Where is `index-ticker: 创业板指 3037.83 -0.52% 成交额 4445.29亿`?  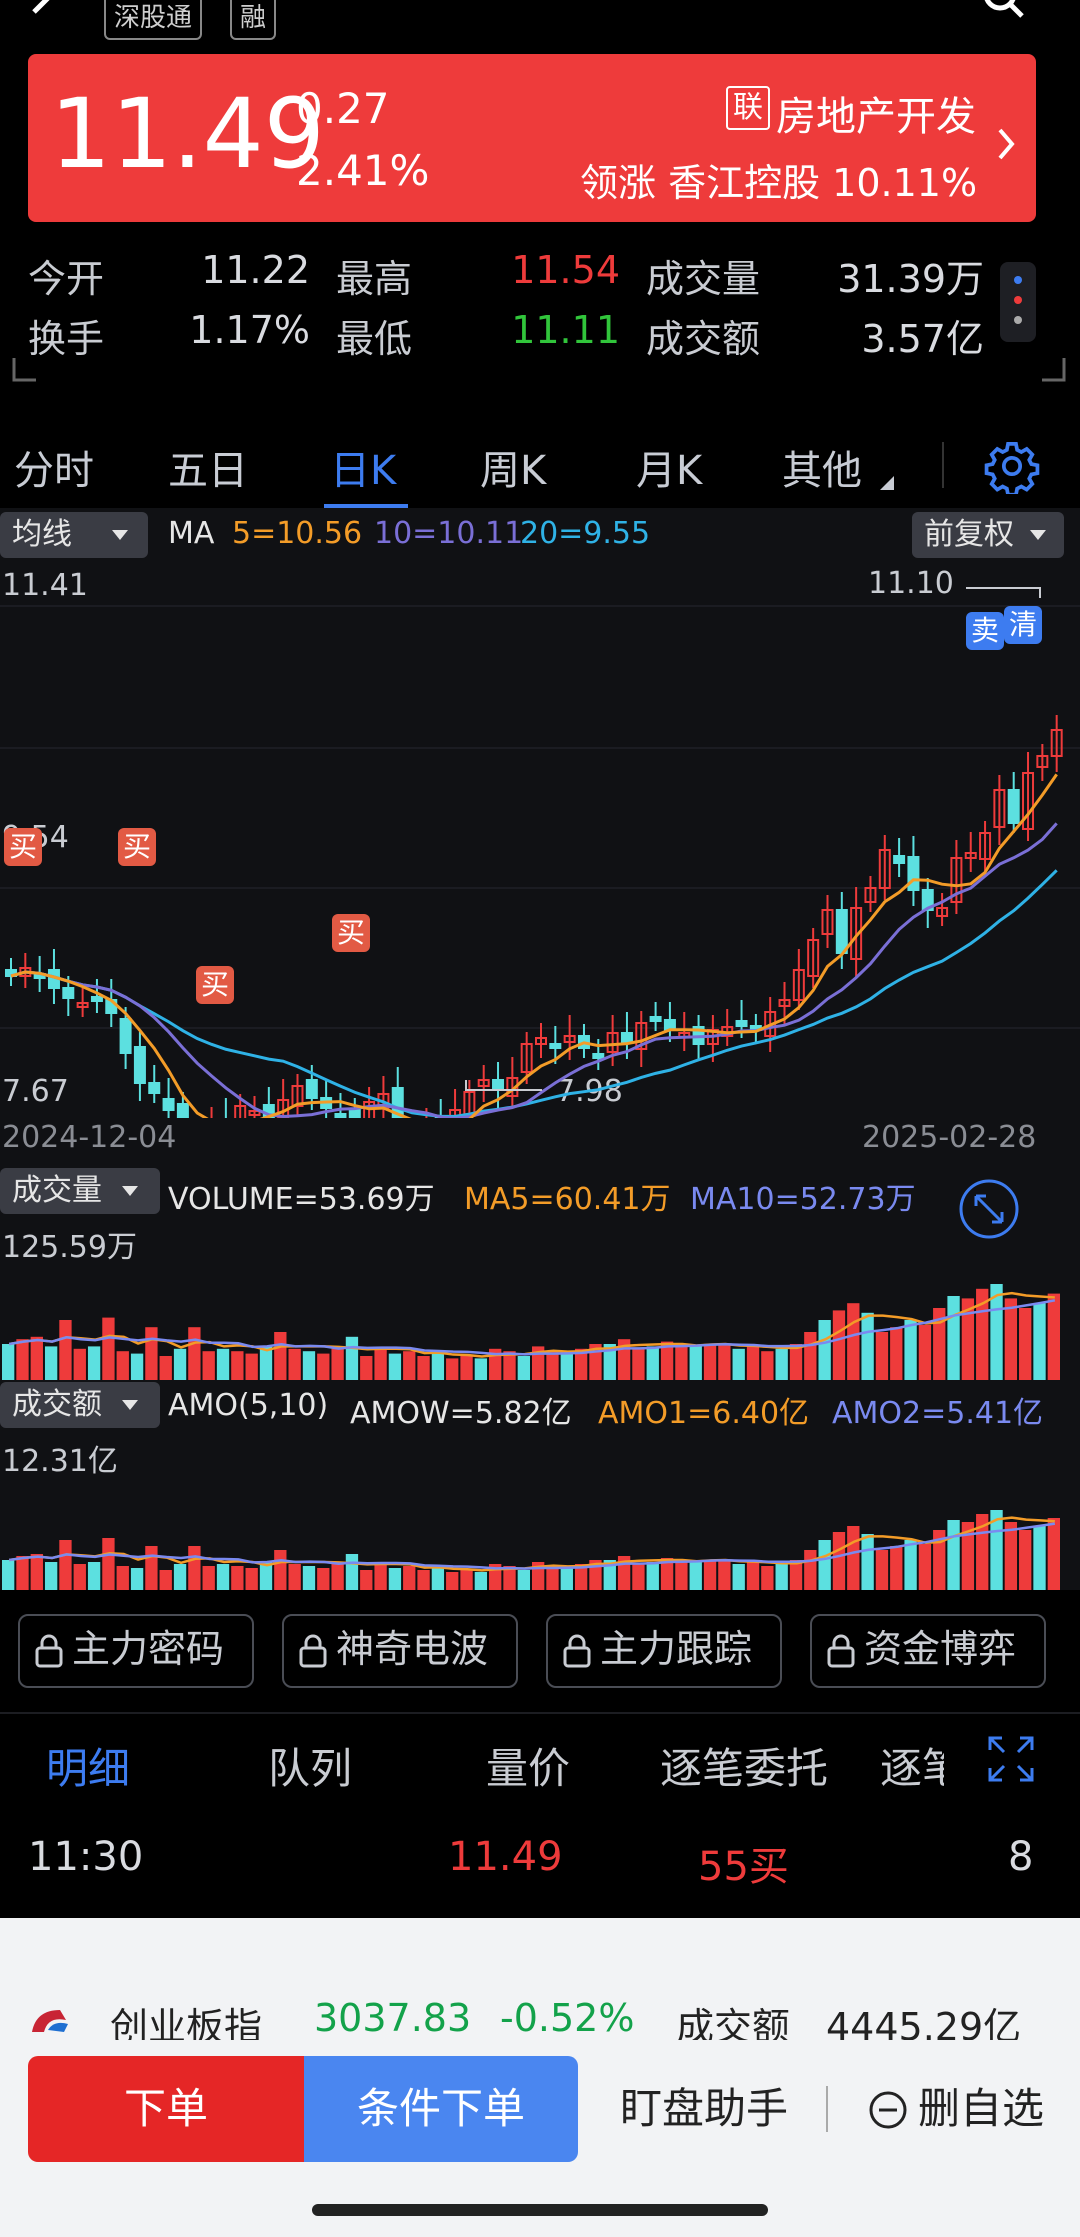 index-ticker: 创业板指 3037.83 -0.52% 成交额 4445.29亿 is located at coordinates (540, 2000).